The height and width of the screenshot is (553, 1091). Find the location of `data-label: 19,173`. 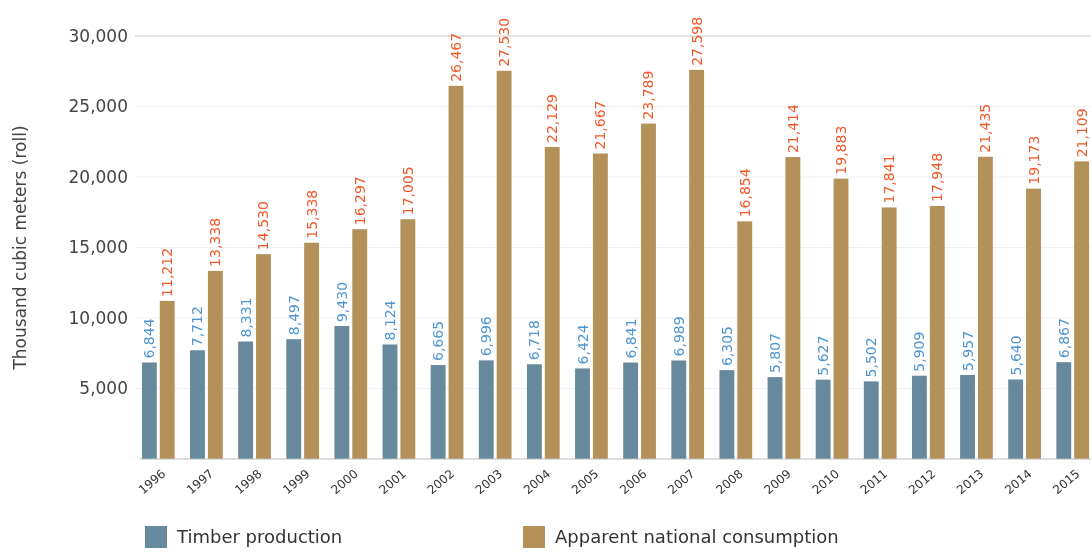

data-label: 19,173 is located at coordinates (1033, 160).